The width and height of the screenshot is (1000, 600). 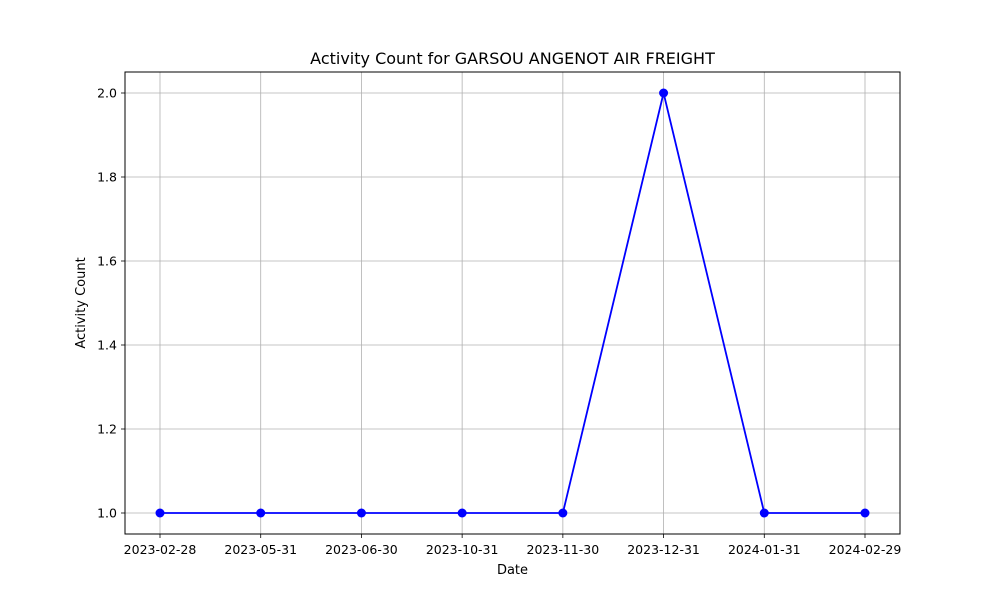 What do you see at coordinates (865, 549) in the screenshot?
I see `x-tick-label: 2024-02-29` at bounding box center [865, 549].